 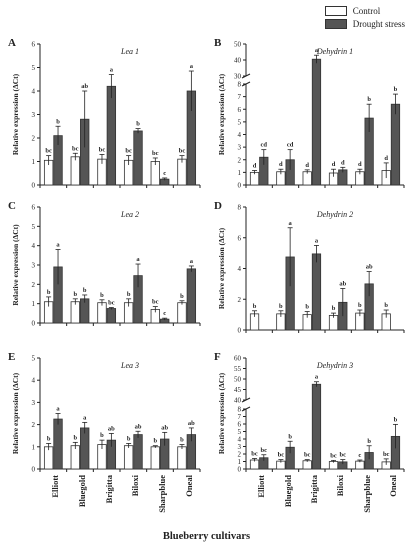 I want to click on pA-y-tick-label: 1, so click(x=34, y=162).